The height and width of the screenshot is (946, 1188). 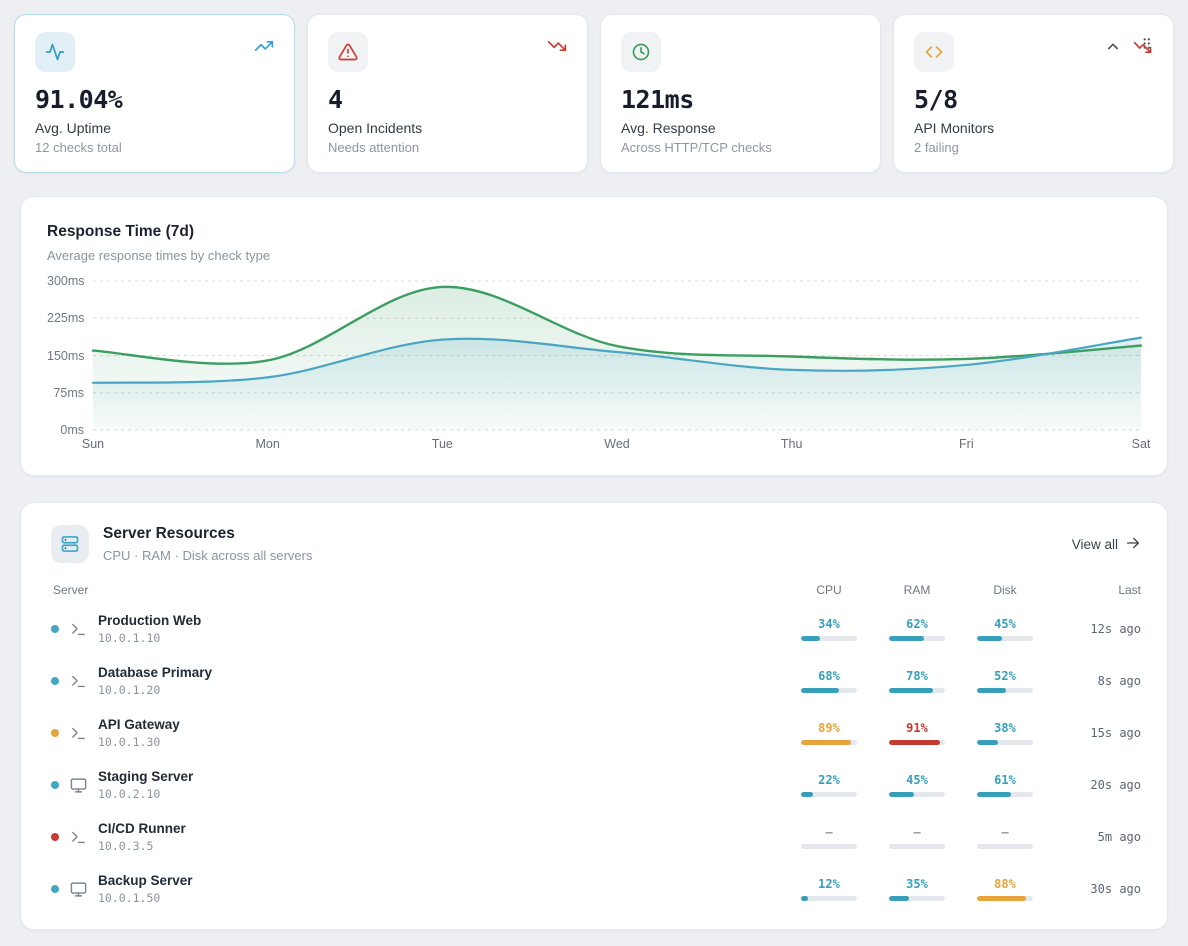 What do you see at coordinates (1005, 624) in the screenshot?
I see `disk-value: 45%` at bounding box center [1005, 624].